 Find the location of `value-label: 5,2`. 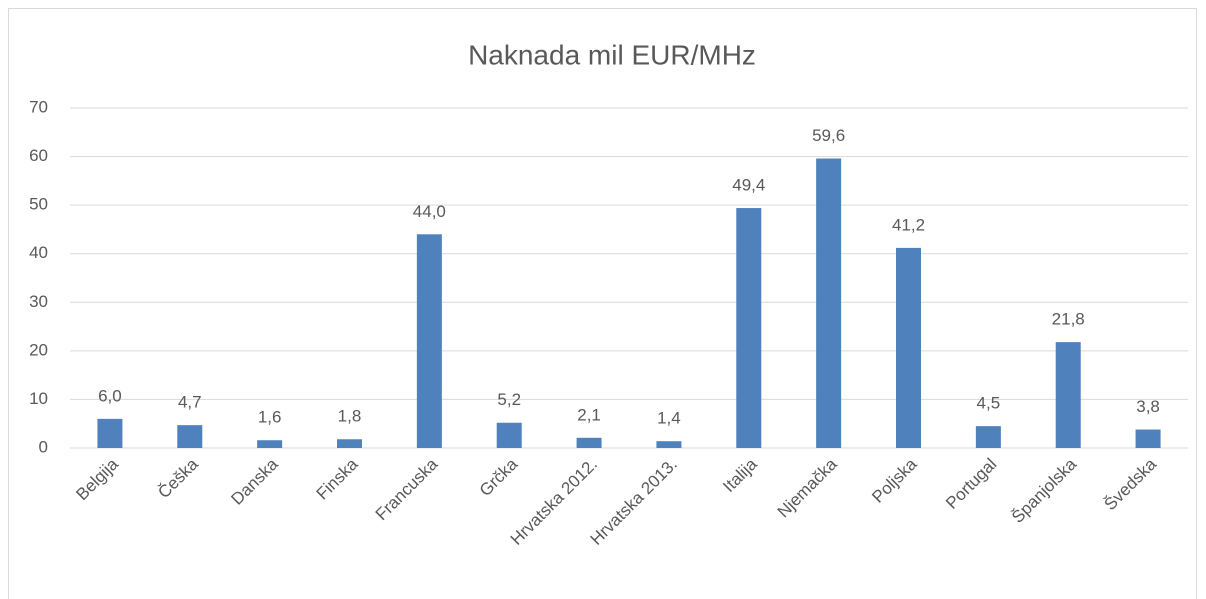

value-label: 5,2 is located at coordinates (509, 399).